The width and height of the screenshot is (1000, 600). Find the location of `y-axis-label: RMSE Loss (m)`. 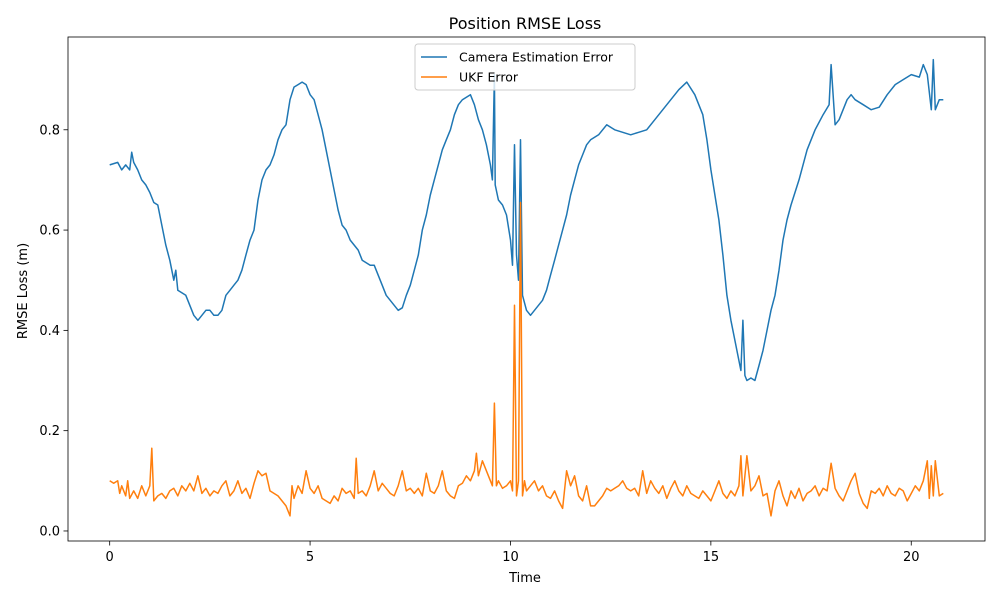

y-axis-label: RMSE Loss (m) is located at coordinates (23, 291).